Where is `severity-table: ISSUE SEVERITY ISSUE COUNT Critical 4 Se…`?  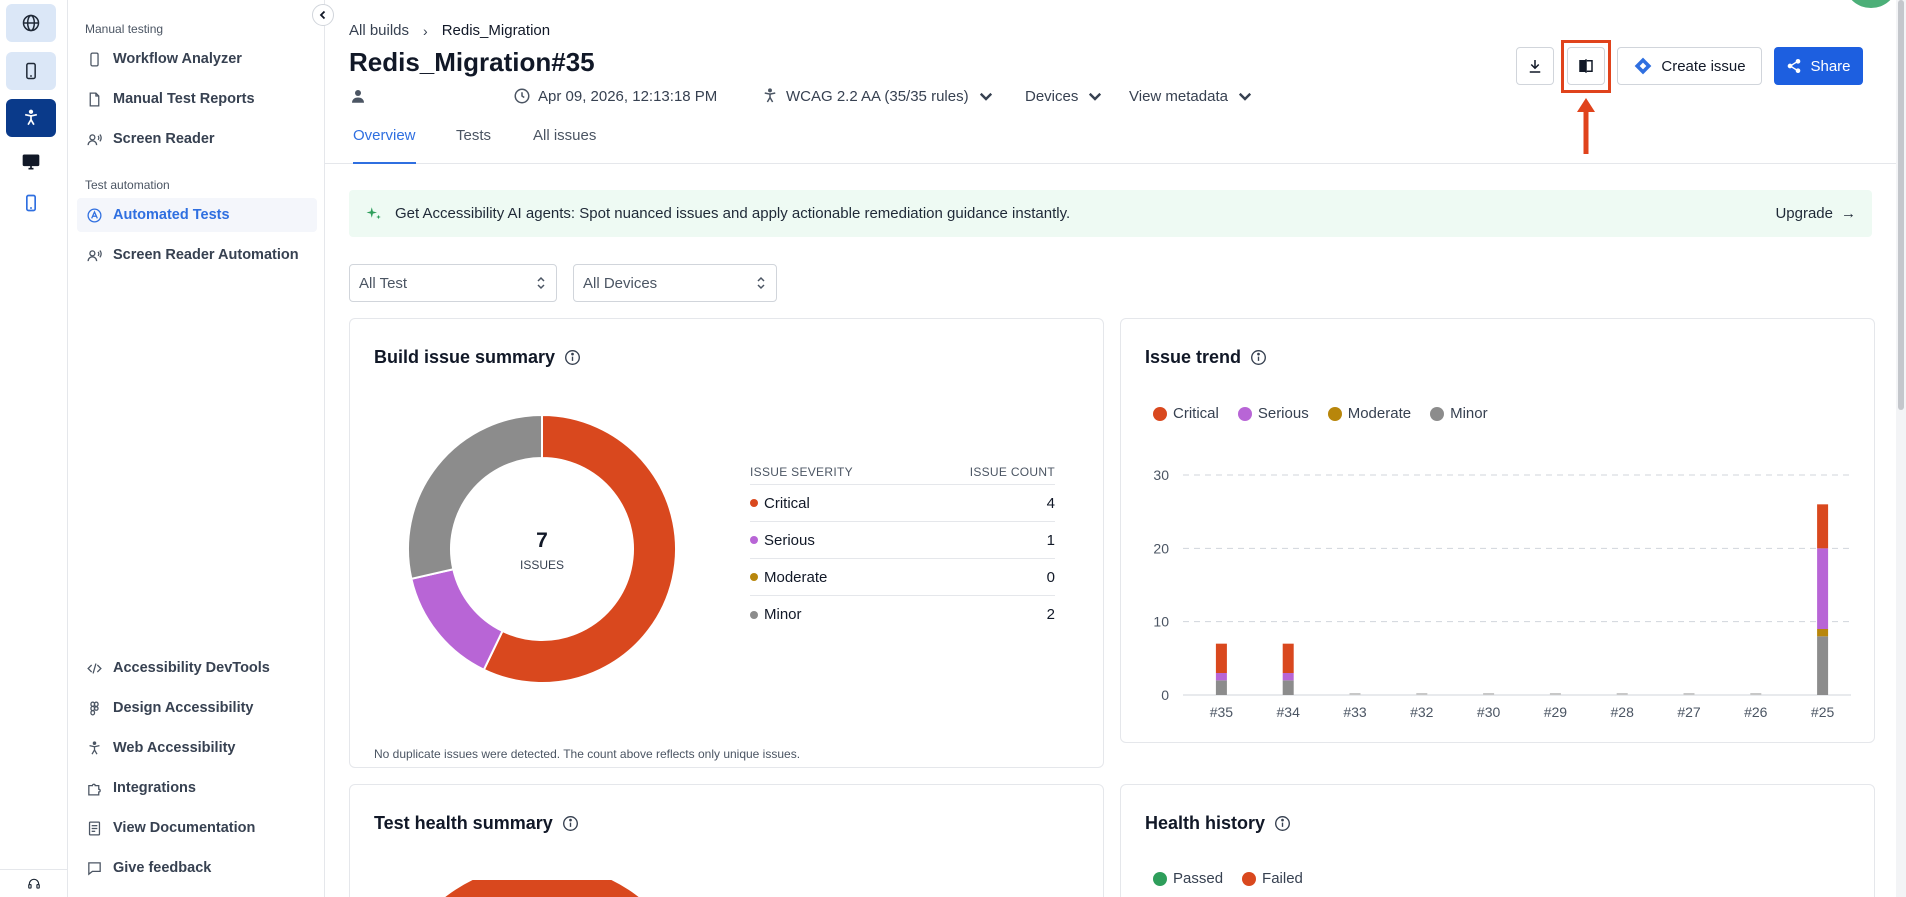
severity-table: ISSUE SEVERITY ISSUE COUNT Critical 4 Se… is located at coordinates (902, 546).